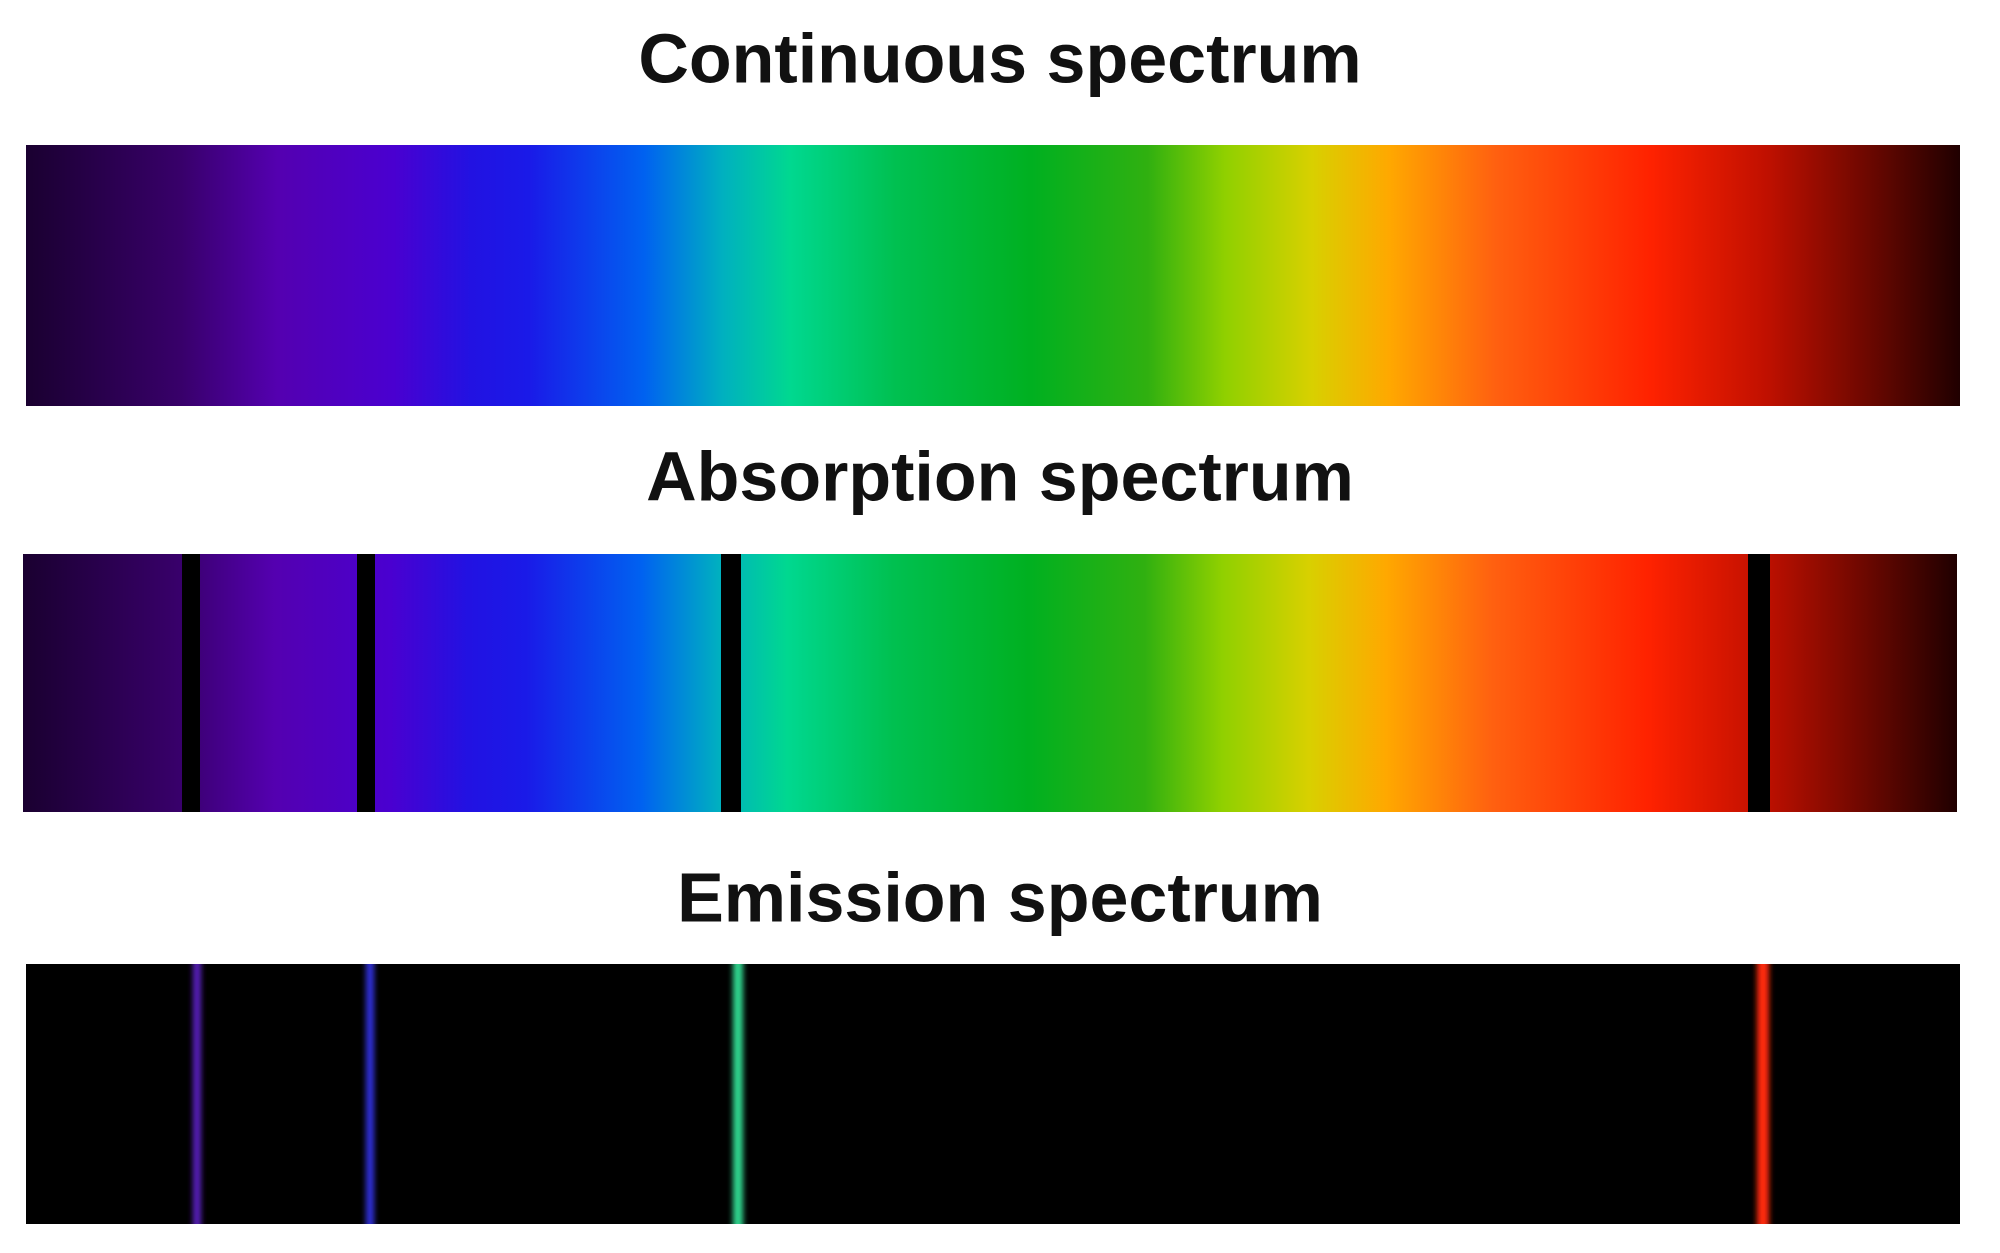  What do you see at coordinates (1000, 897) in the screenshot?
I see `panel-title: Emission spectrum` at bounding box center [1000, 897].